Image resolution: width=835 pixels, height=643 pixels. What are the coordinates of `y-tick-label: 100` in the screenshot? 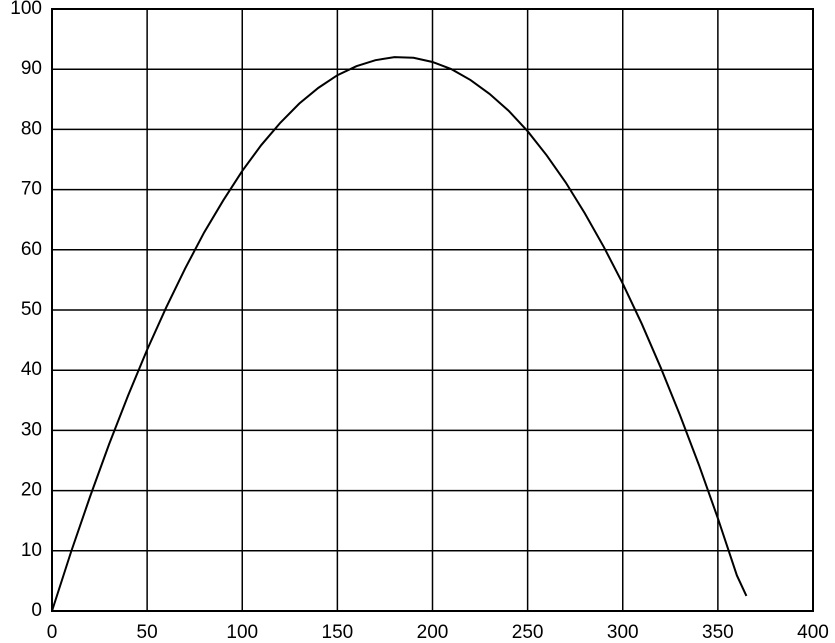 It's located at (26, 9).